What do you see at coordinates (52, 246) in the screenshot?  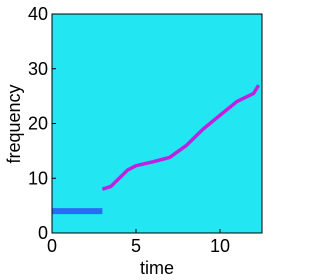 I see `x-tick-label: 0` at bounding box center [52, 246].